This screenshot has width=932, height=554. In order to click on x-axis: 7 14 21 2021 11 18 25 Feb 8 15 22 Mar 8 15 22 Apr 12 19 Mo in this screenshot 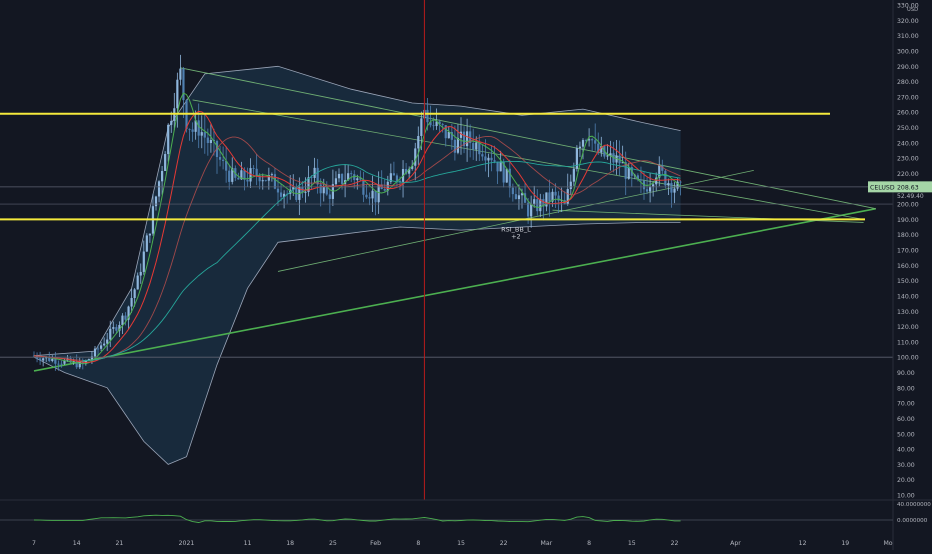, I will do `click(462, 543)`.